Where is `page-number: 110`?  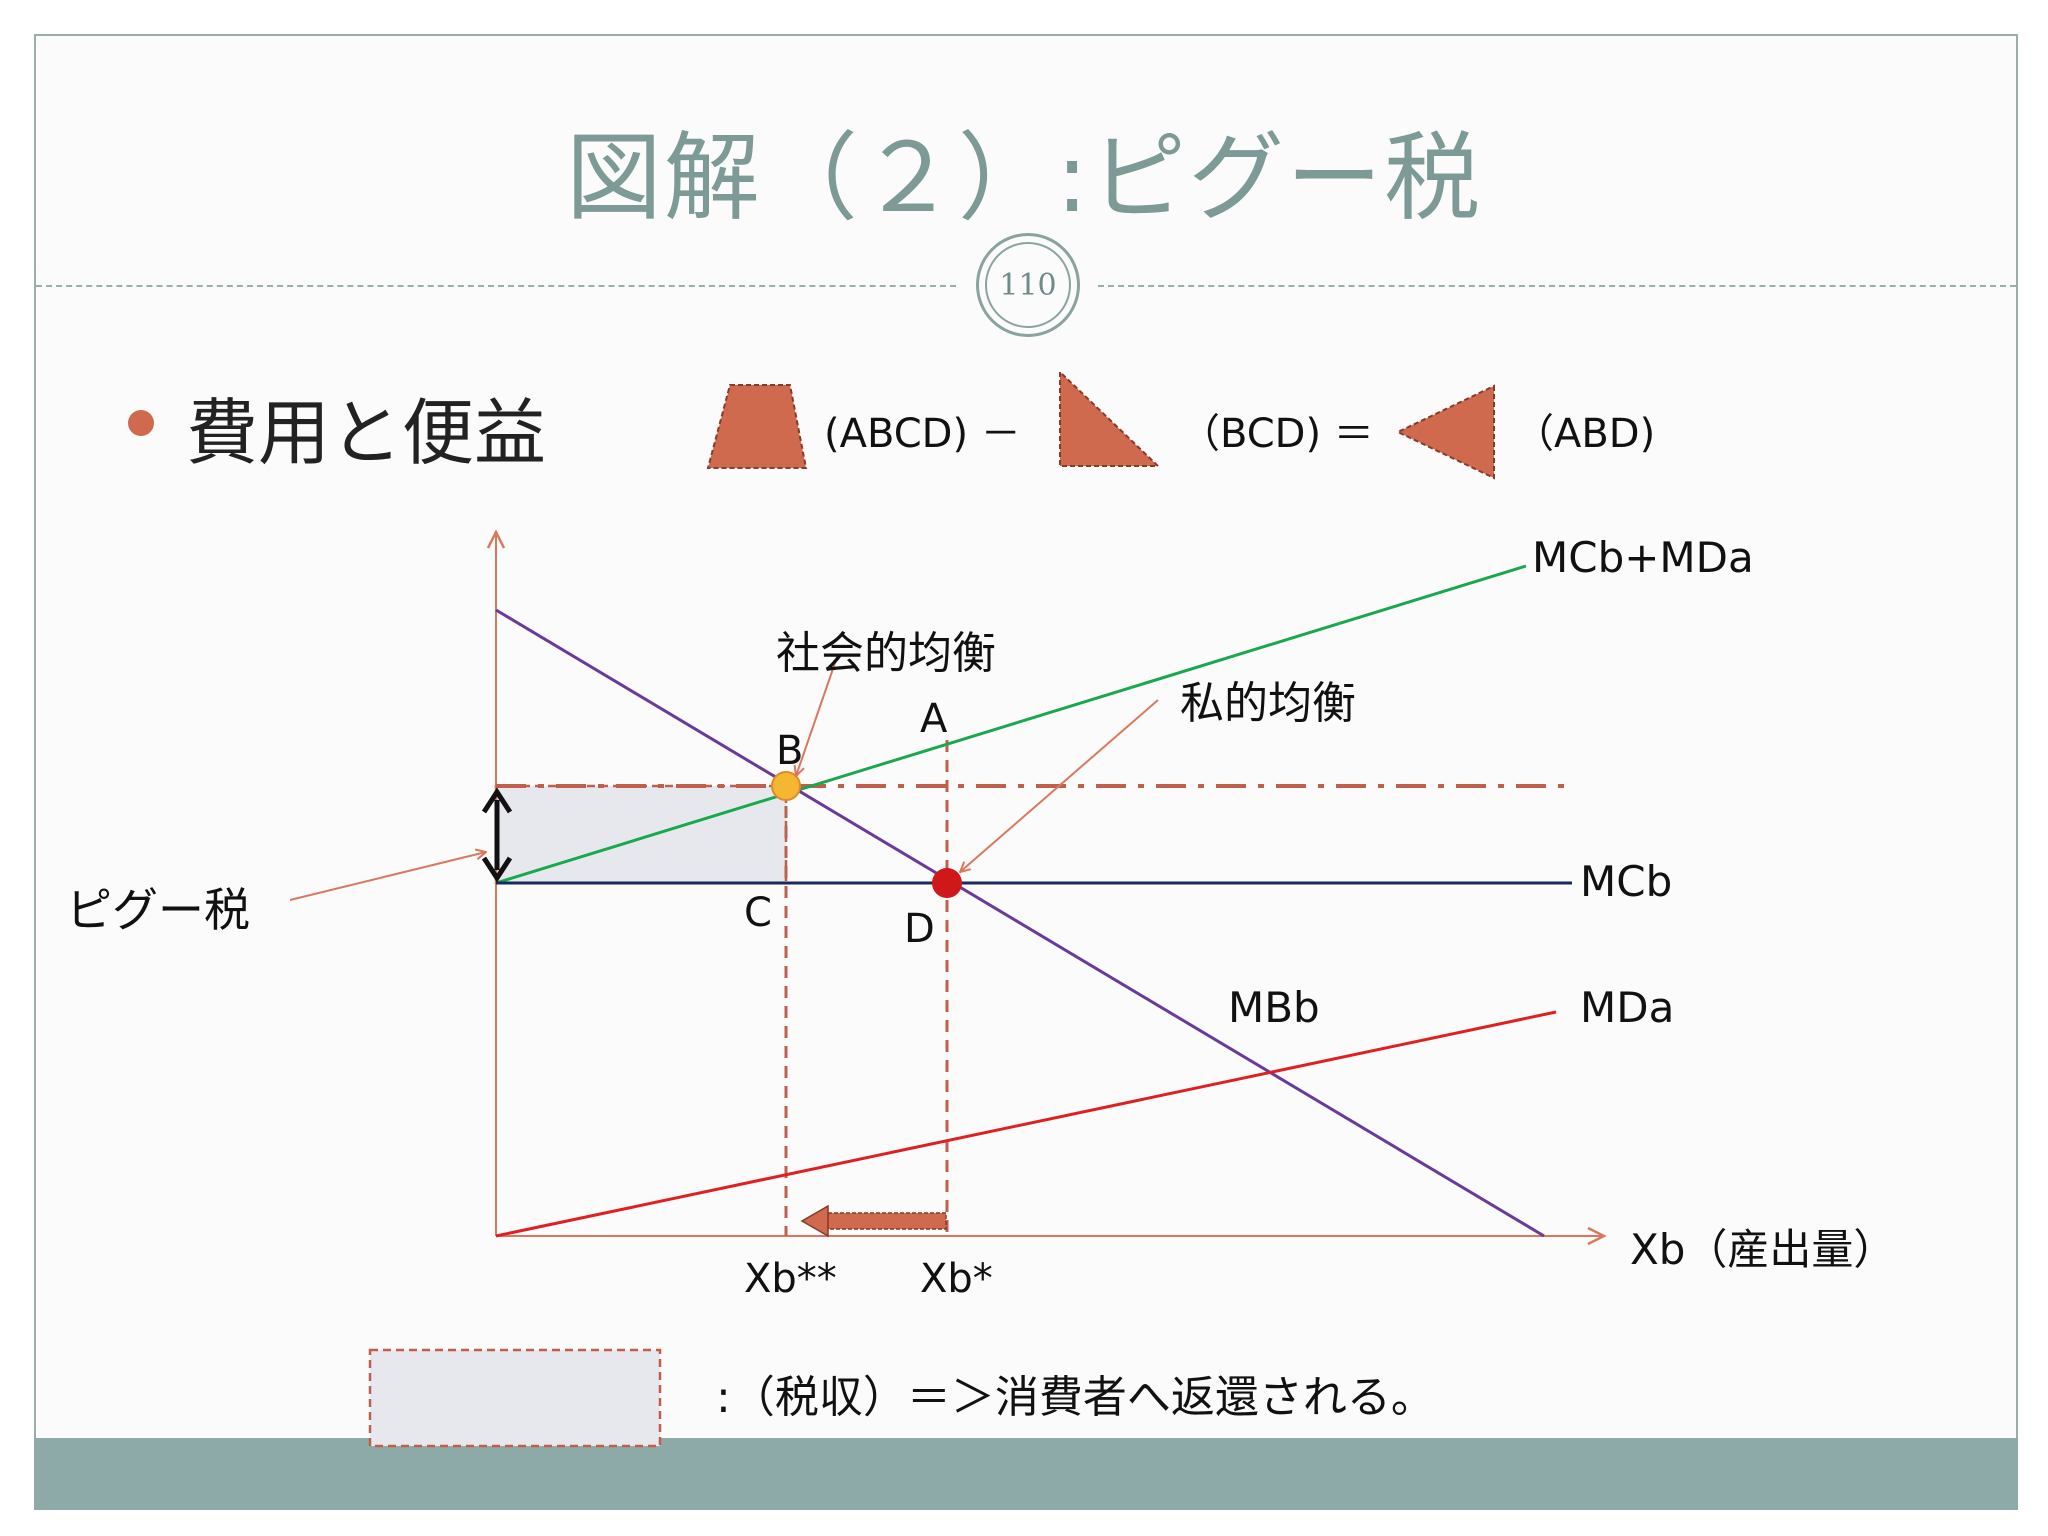
page-number: 110 is located at coordinates (1028, 285).